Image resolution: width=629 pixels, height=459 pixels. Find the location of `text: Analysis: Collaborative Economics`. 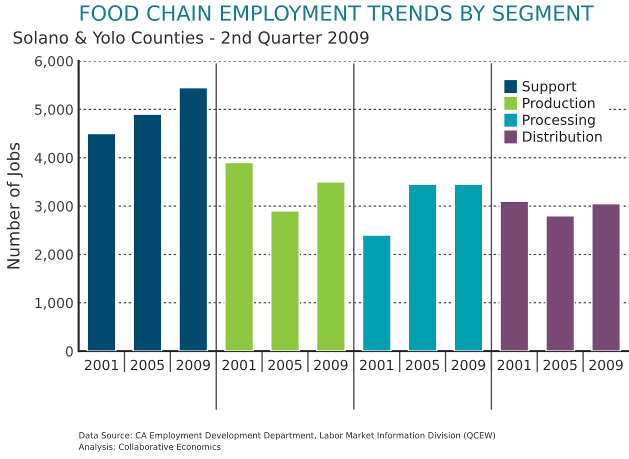

text: Analysis: Collaborative Economics is located at coordinates (149, 447).